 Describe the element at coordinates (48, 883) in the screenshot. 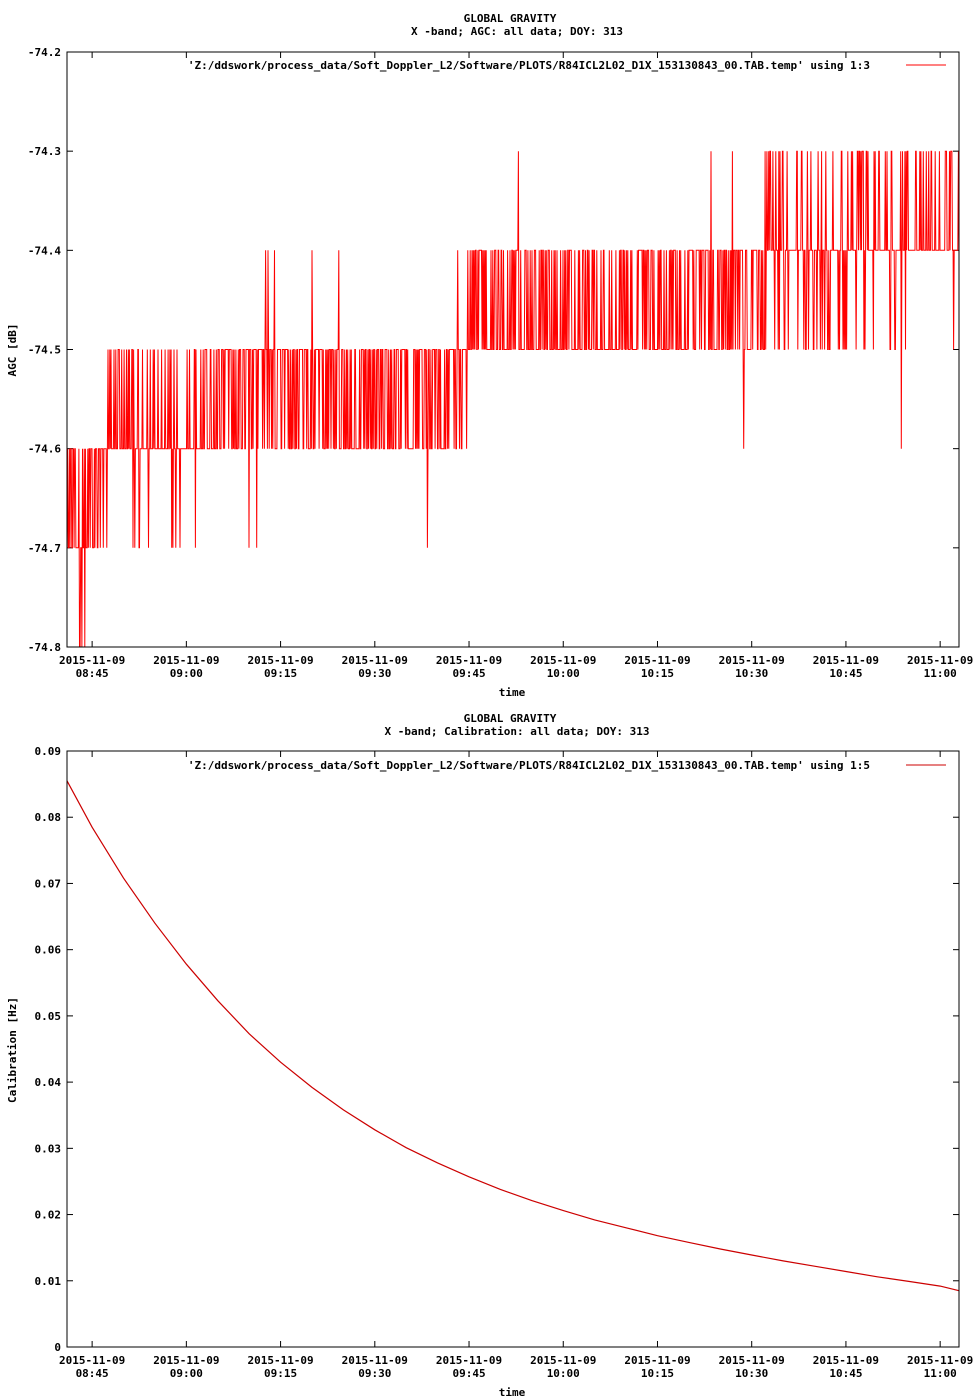

I see `calibration-y-tick-label: 0.07` at that location.